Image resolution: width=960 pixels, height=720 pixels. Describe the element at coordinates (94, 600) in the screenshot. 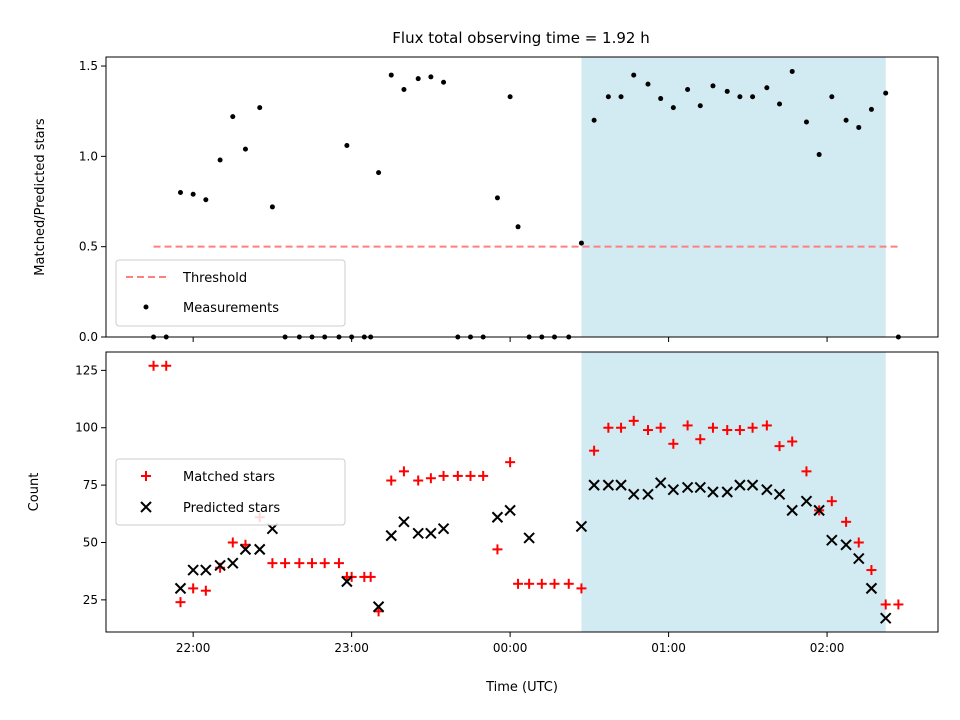

I see `y-tick: 25` at that location.